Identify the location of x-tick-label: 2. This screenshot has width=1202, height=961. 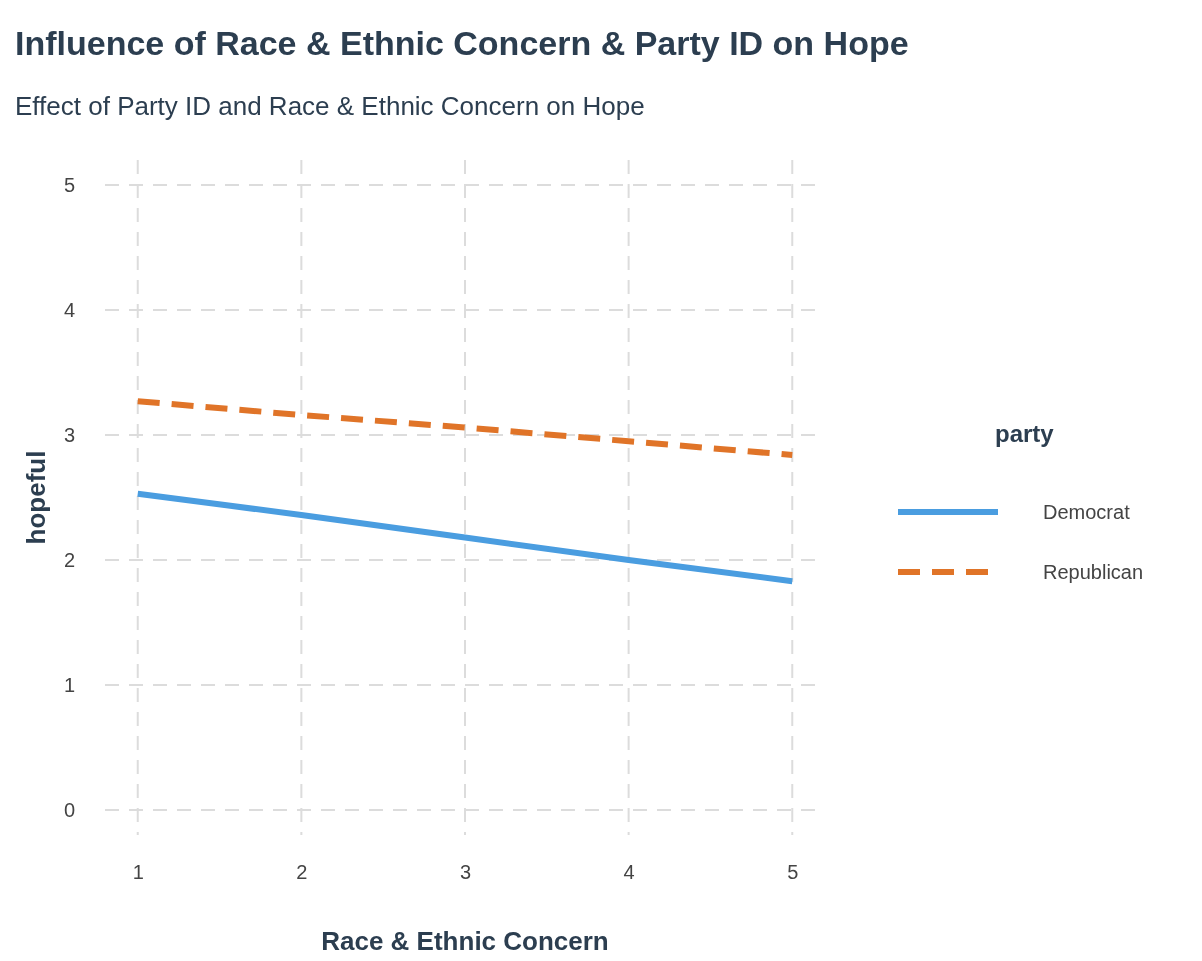
(302, 872).